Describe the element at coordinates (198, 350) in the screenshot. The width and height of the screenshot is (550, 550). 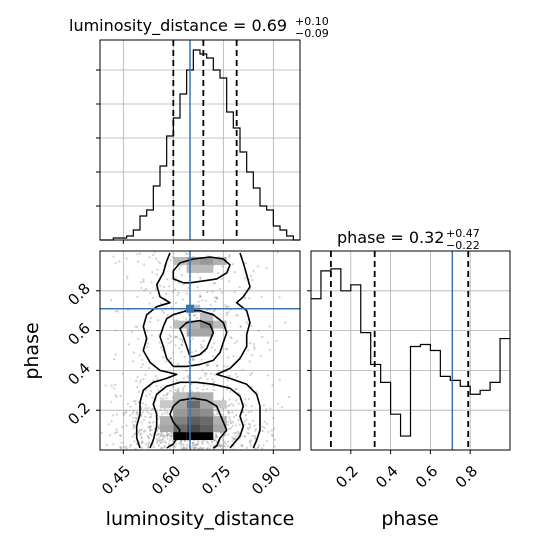
I see `contour-lines` at that location.